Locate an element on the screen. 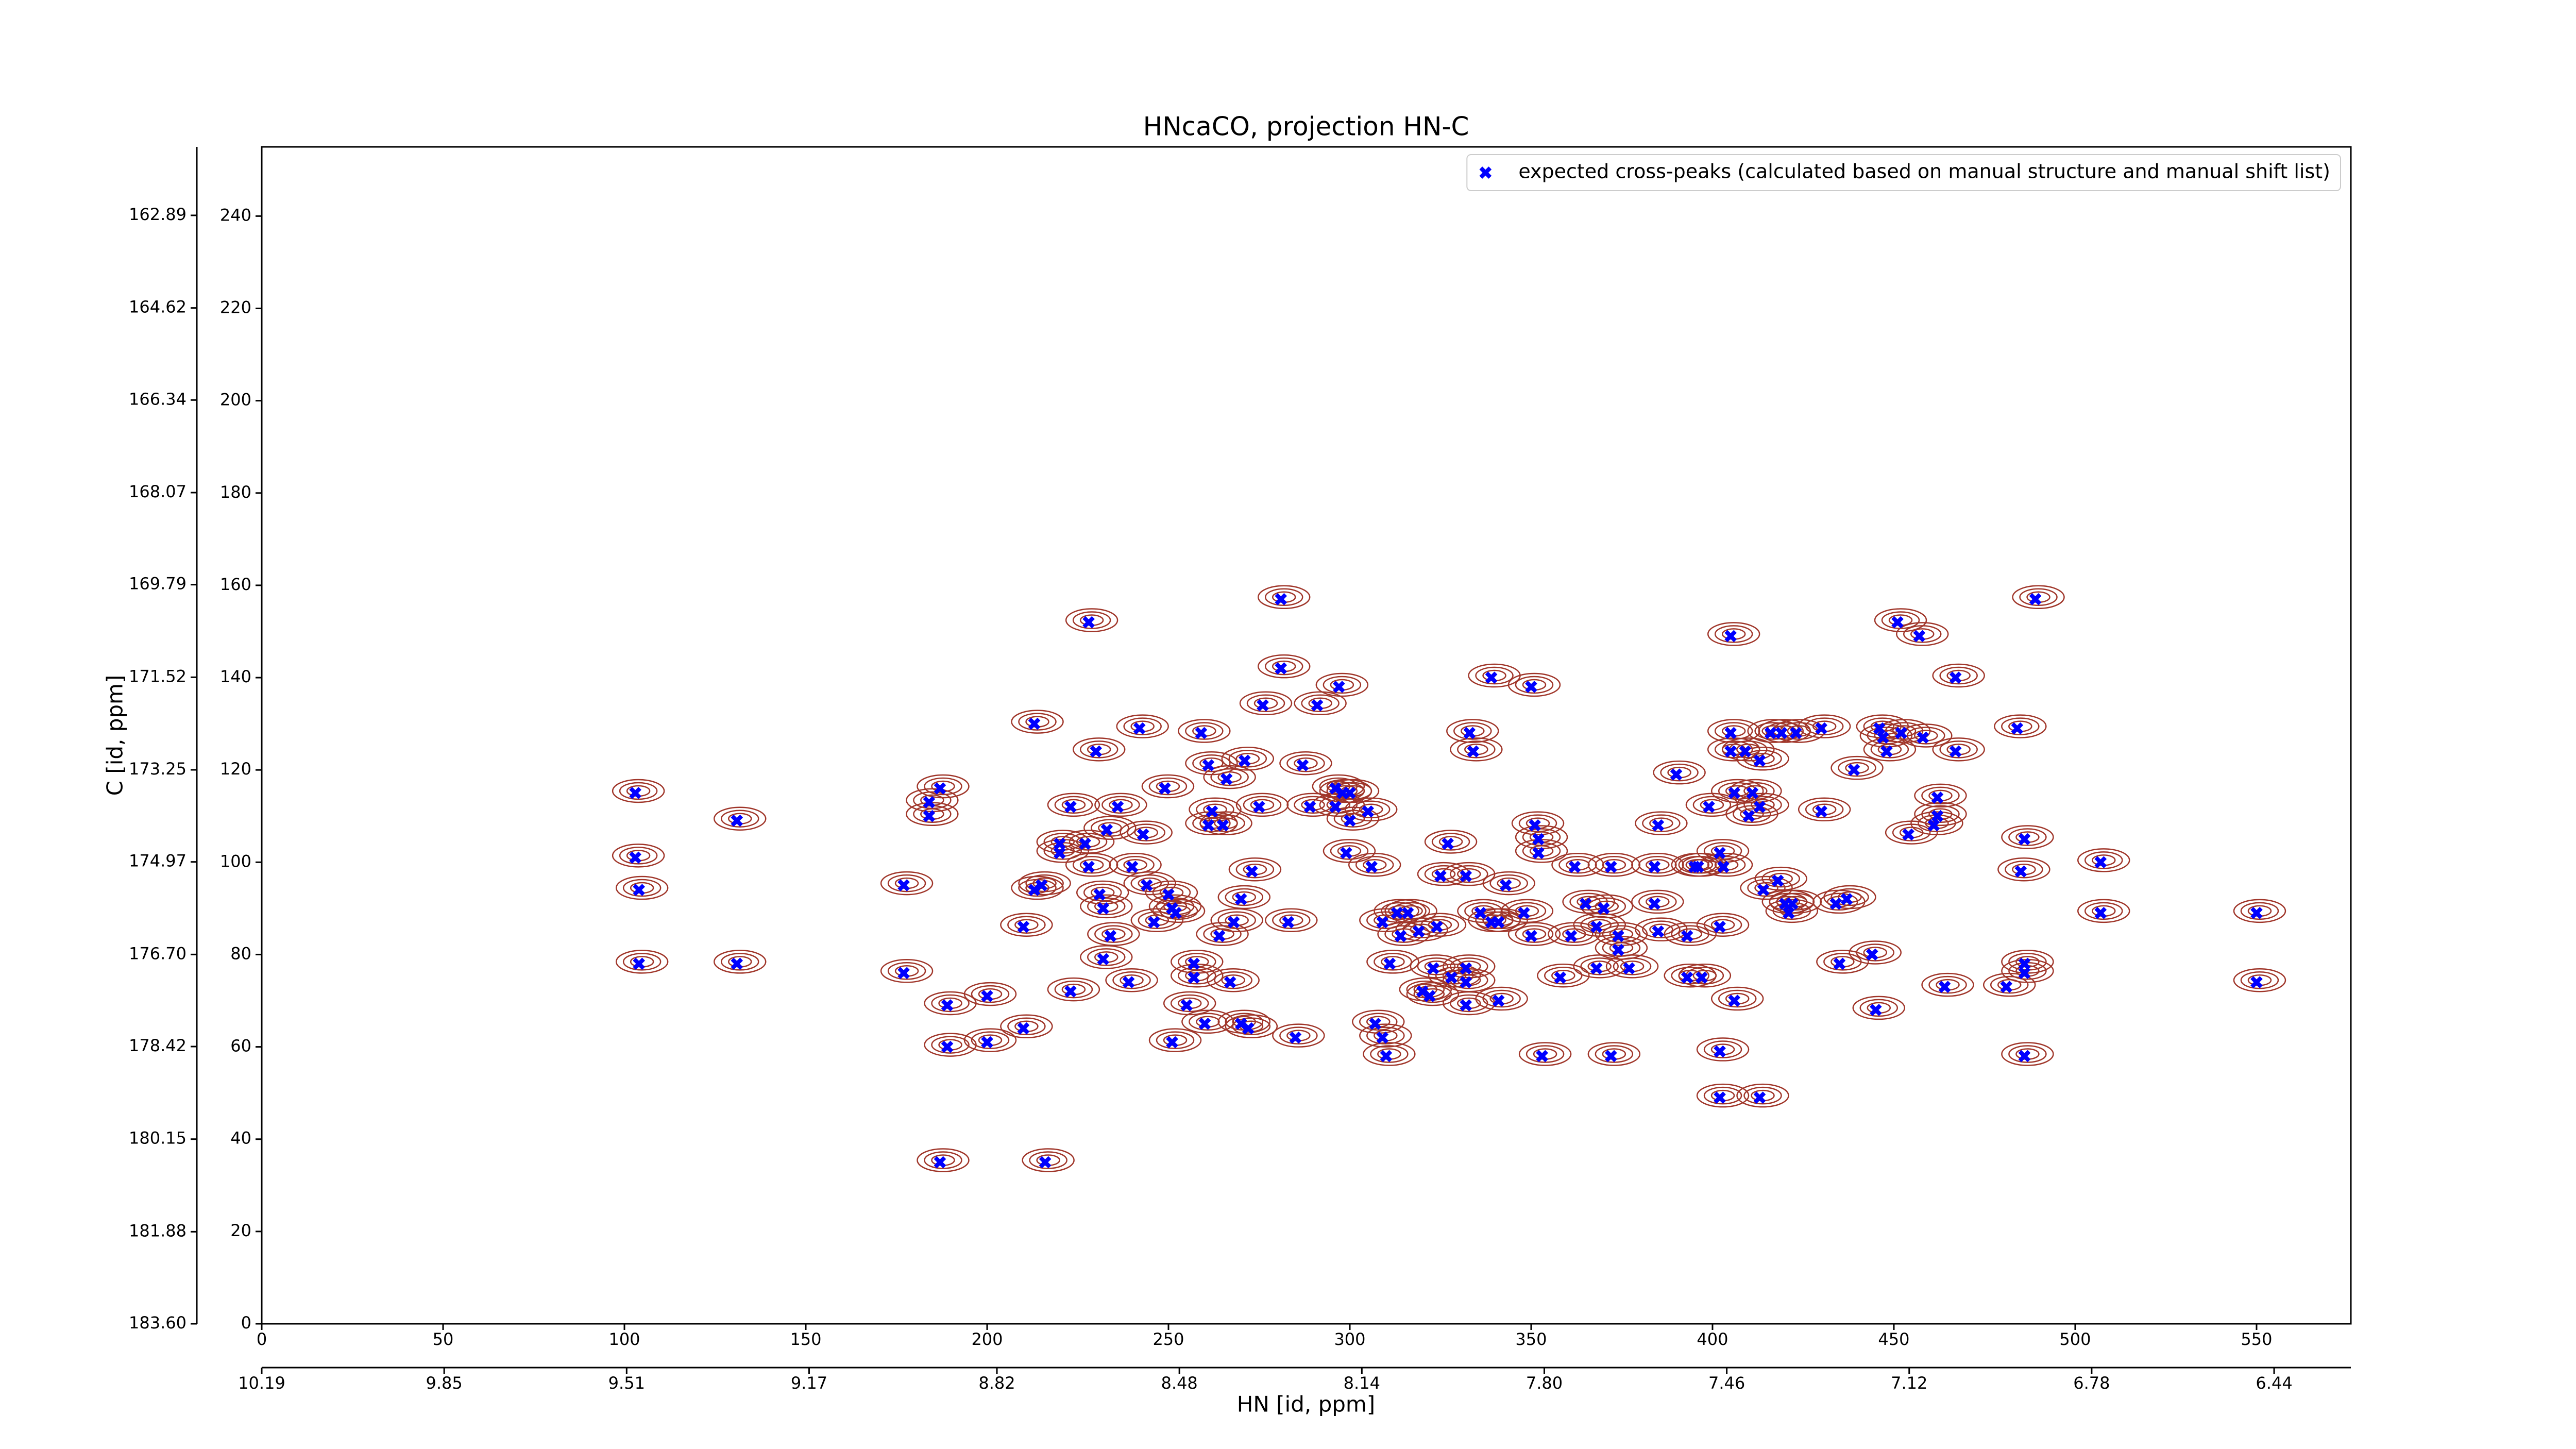 Image resolution: width=2576 pixels, height=1449 pixels. x-tick-label: 300 is located at coordinates (1349, 1339).